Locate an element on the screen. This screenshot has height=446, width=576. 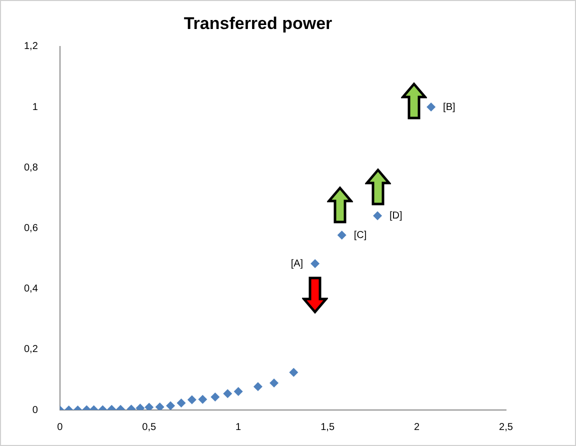
annotation: [D] is located at coordinates (396, 216).